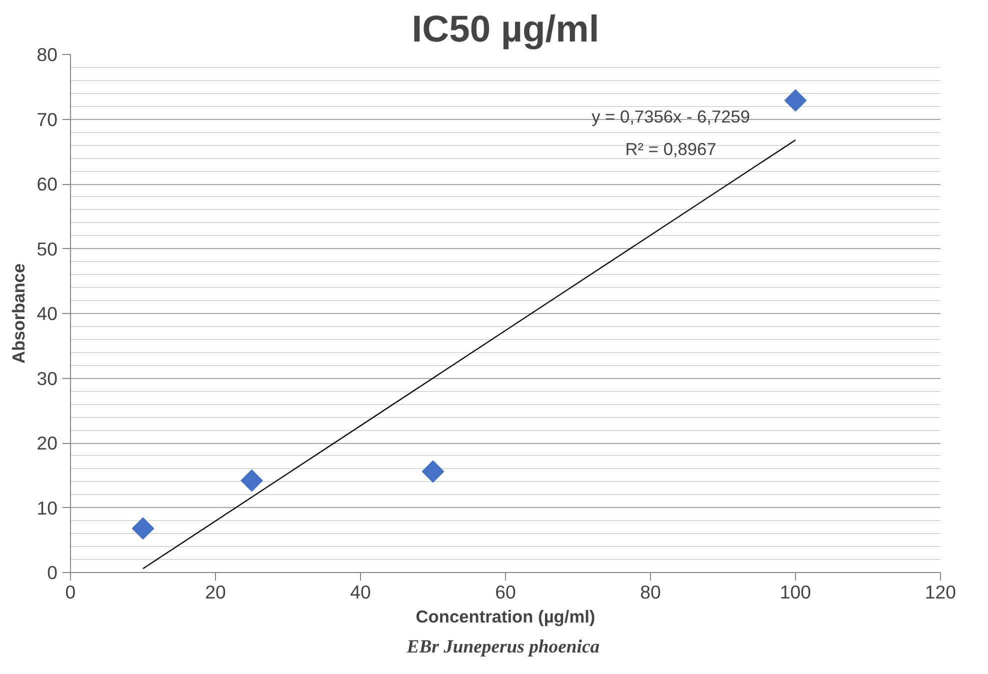 This screenshot has height=674, width=988. I want to click on x-tick-label: 40, so click(360, 592).